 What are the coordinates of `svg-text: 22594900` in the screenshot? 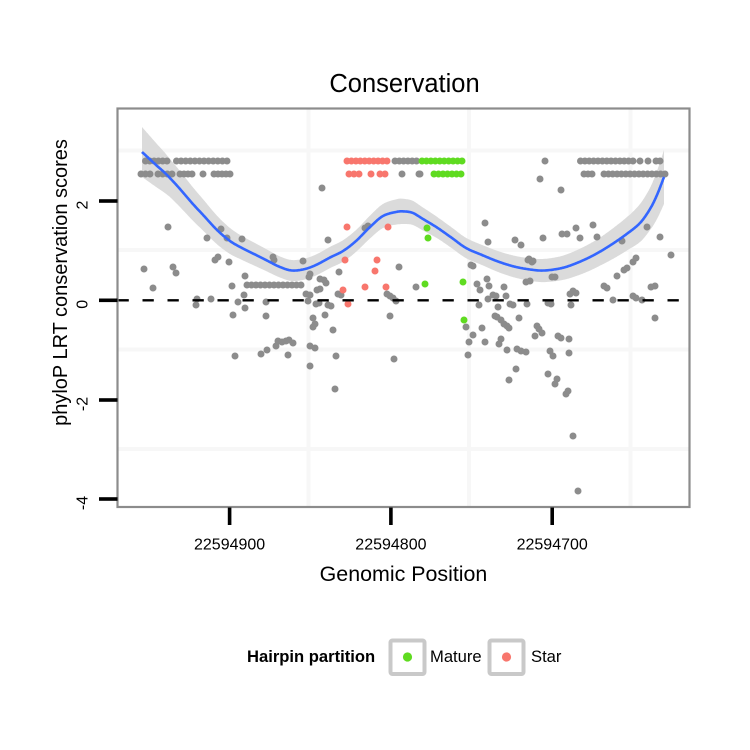 It's located at (229, 545).